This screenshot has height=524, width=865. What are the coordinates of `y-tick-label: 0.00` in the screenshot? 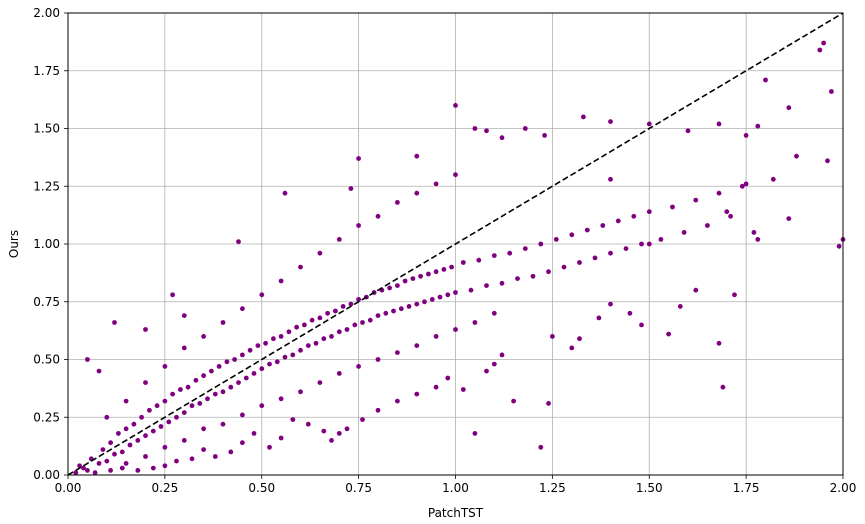 It's located at (46, 475).